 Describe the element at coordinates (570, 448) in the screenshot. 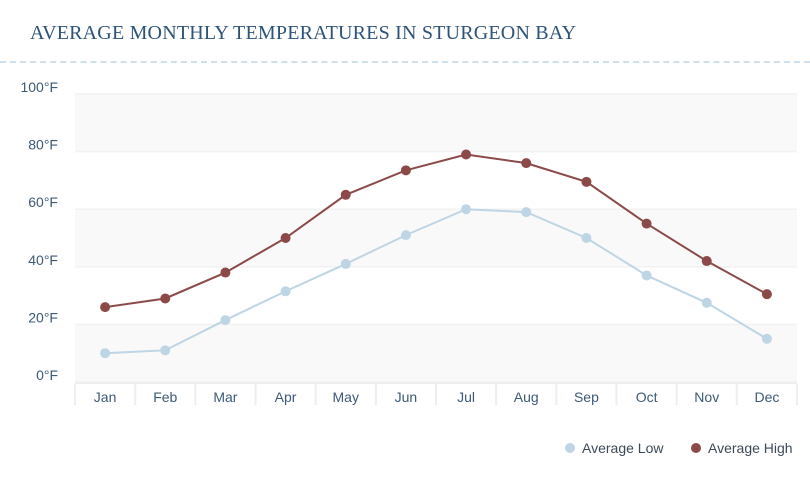

I see `legend-low-marker` at that location.